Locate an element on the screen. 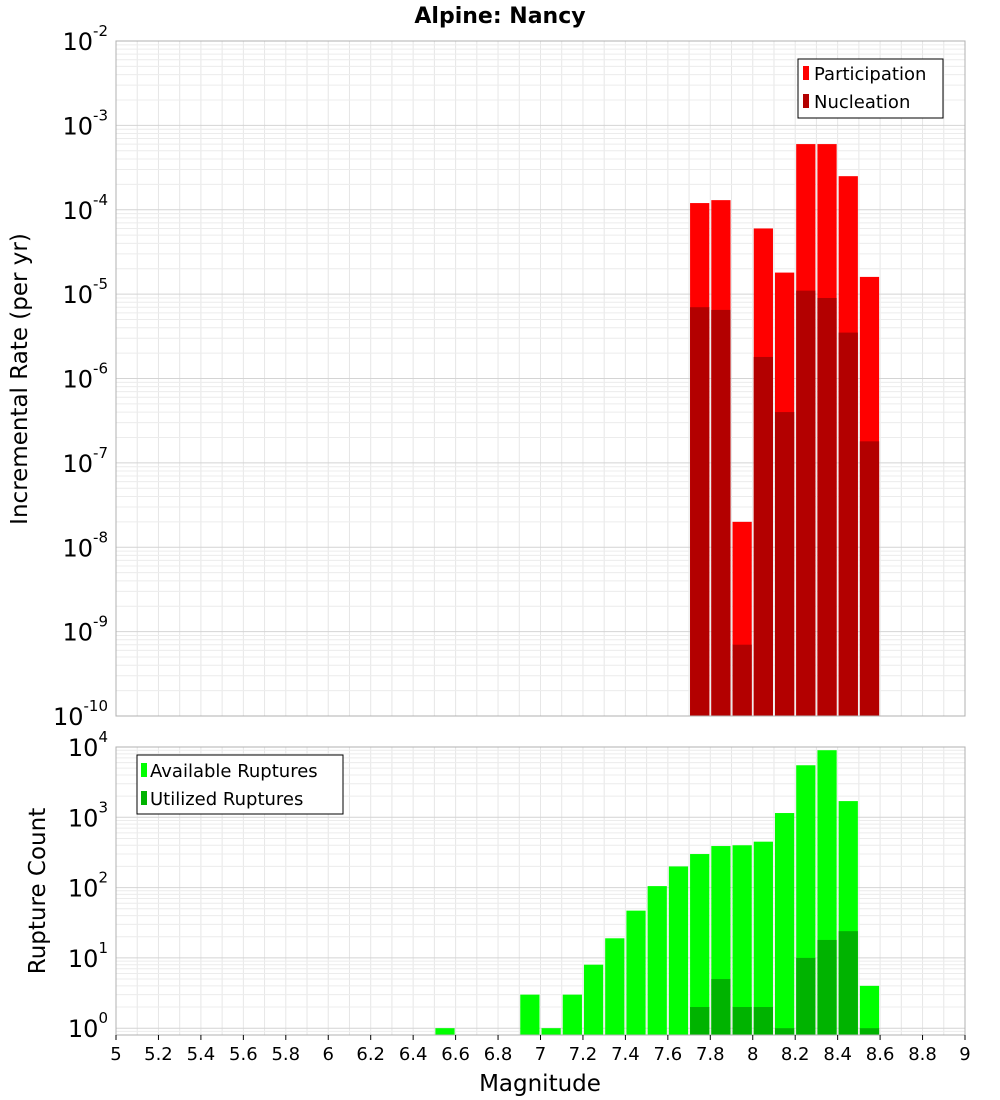 Image resolution: width=1000 pixels, height=1100 pixels. y-tick-label: 10¹ is located at coordinates (88, 956).